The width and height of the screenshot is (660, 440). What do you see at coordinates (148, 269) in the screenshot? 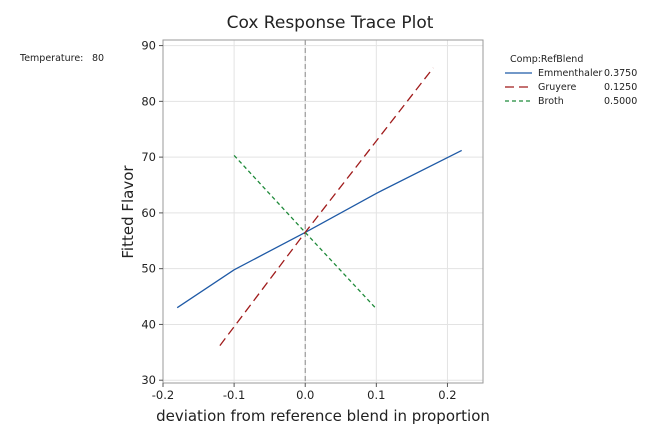
I see `y-tick-label-2: 50` at bounding box center [148, 269].